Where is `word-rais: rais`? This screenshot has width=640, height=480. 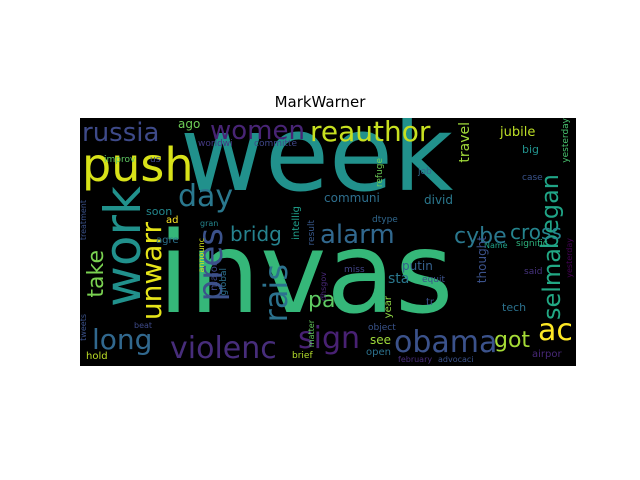
word-rais: rais is located at coordinates (276, 293).